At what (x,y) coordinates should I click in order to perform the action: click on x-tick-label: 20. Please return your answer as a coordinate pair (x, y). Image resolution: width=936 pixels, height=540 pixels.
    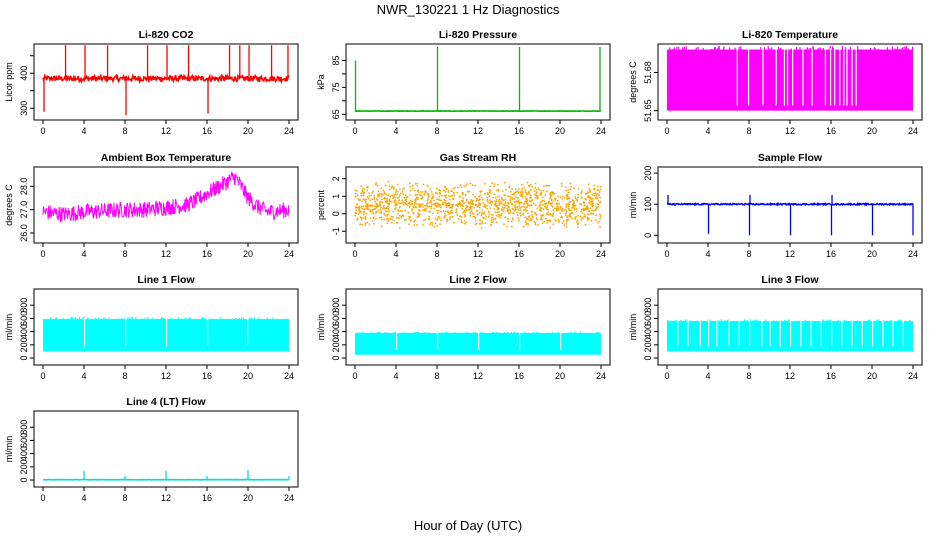
    Looking at the image, I should click on (248, 131).